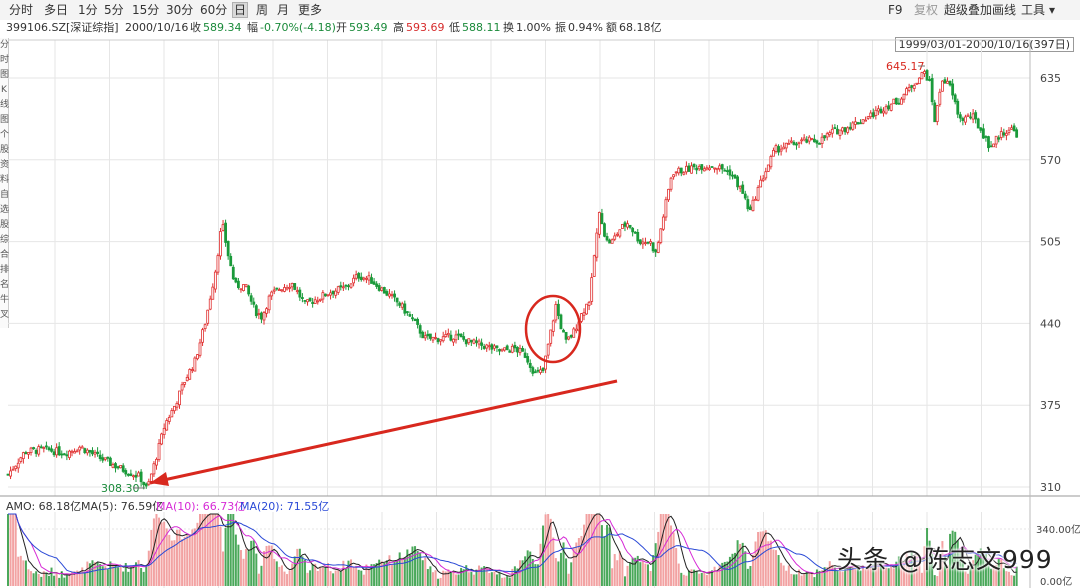 The height and width of the screenshot is (588, 1080). Describe the element at coordinates (1052, 10) in the screenshot. I see `tools-dropdown-icon: ▾` at that location.